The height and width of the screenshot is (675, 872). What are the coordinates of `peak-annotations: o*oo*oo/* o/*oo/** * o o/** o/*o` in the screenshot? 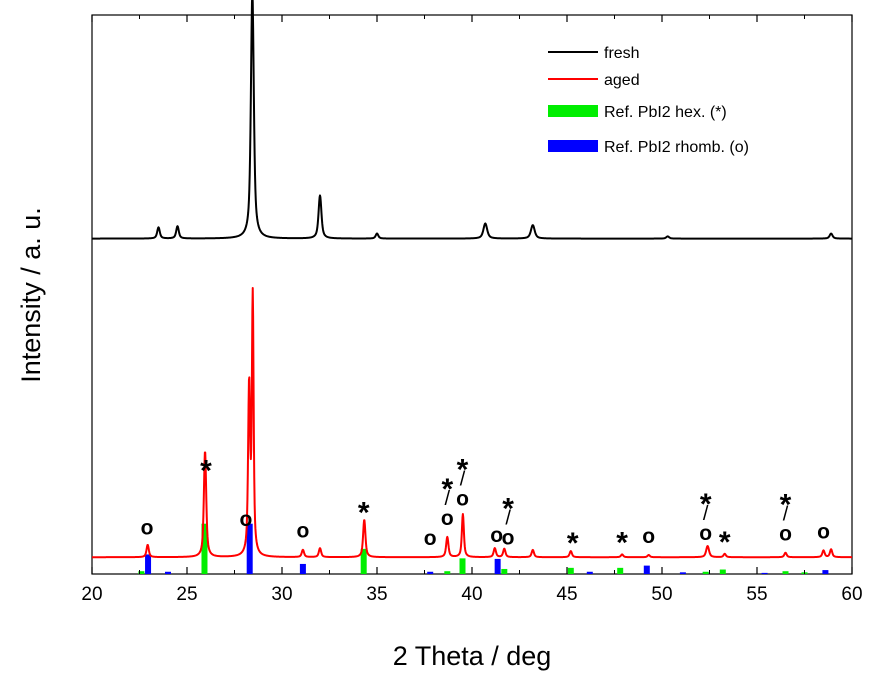 It's located at (485, 506).